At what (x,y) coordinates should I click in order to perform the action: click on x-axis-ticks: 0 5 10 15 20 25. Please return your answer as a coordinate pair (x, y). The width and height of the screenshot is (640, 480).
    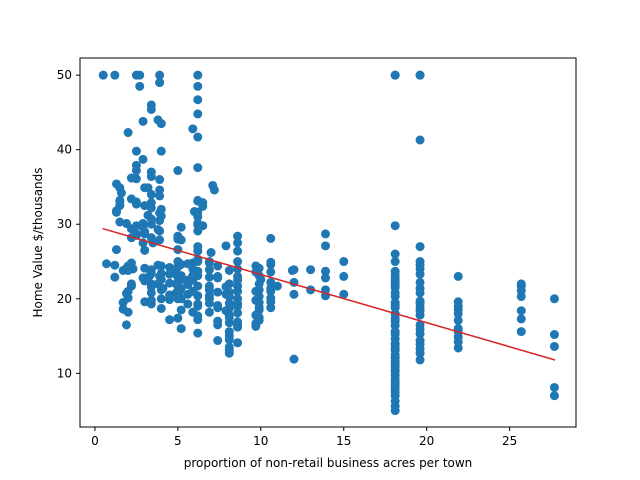
    Looking at the image, I should click on (304, 437).